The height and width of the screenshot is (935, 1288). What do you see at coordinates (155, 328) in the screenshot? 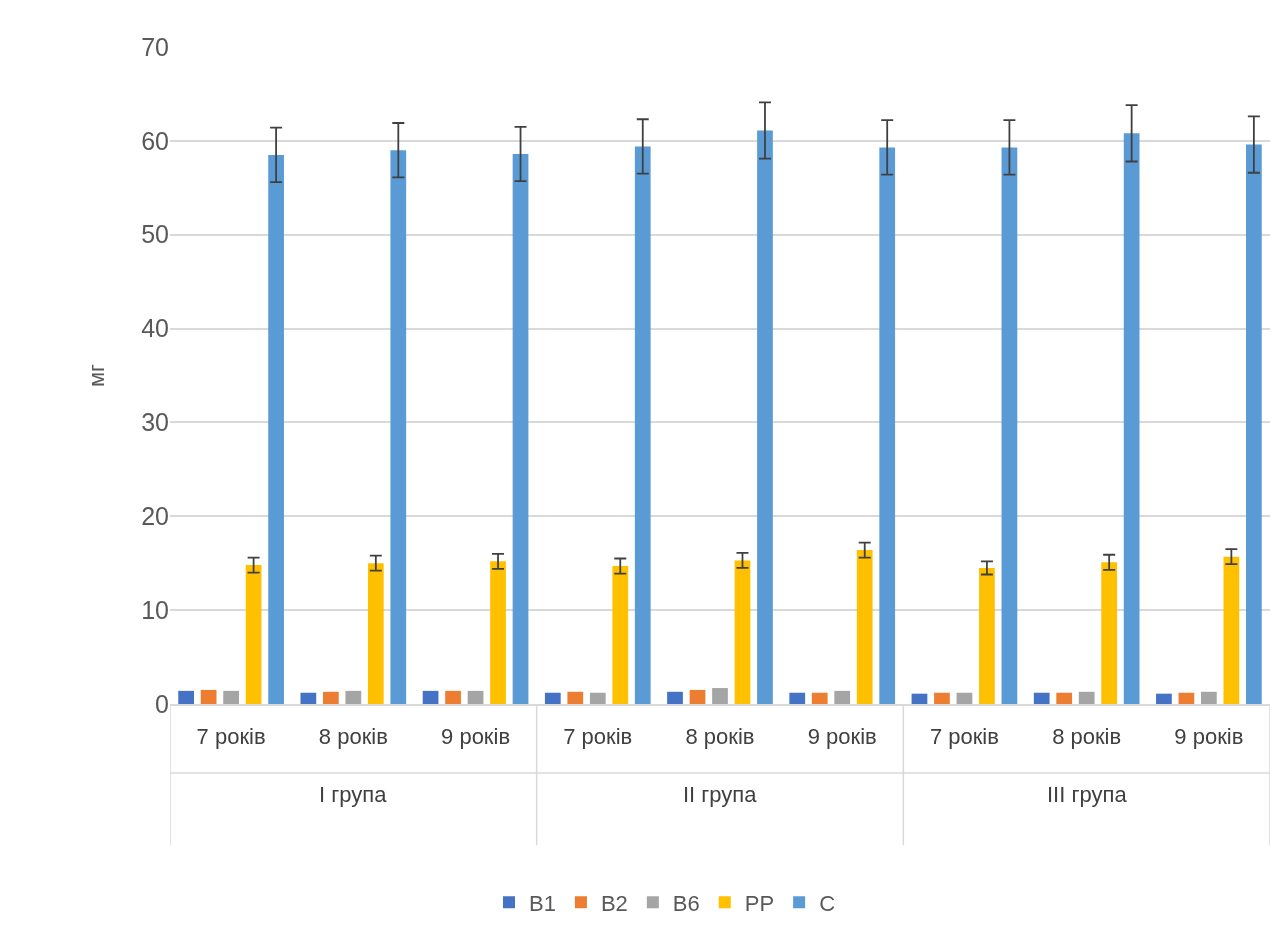
I see `y-tick-label: 40` at bounding box center [155, 328].